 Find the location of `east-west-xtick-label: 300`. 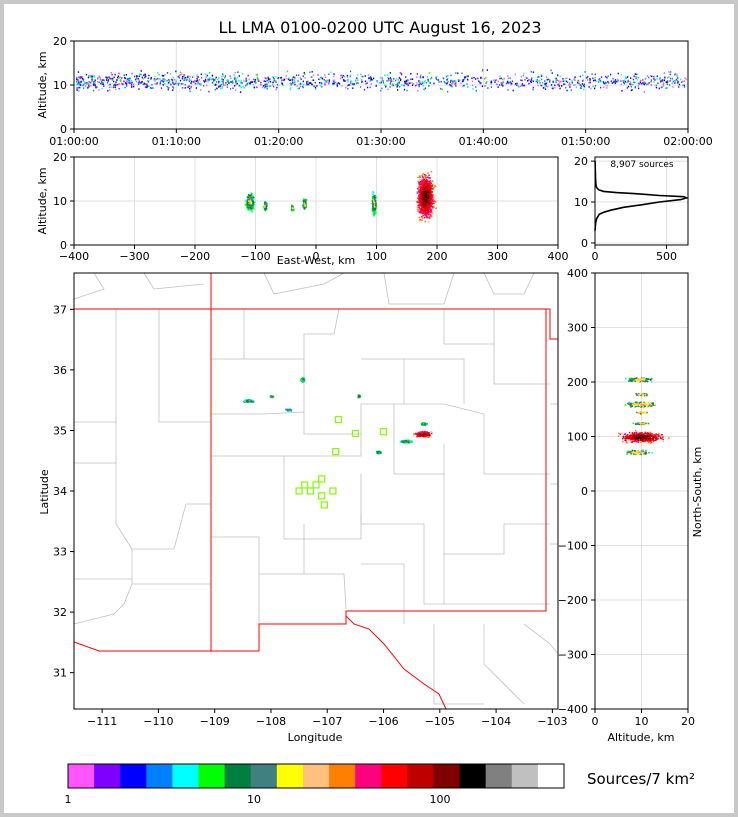

east-west-xtick-label: 300 is located at coordinates (497, 256).